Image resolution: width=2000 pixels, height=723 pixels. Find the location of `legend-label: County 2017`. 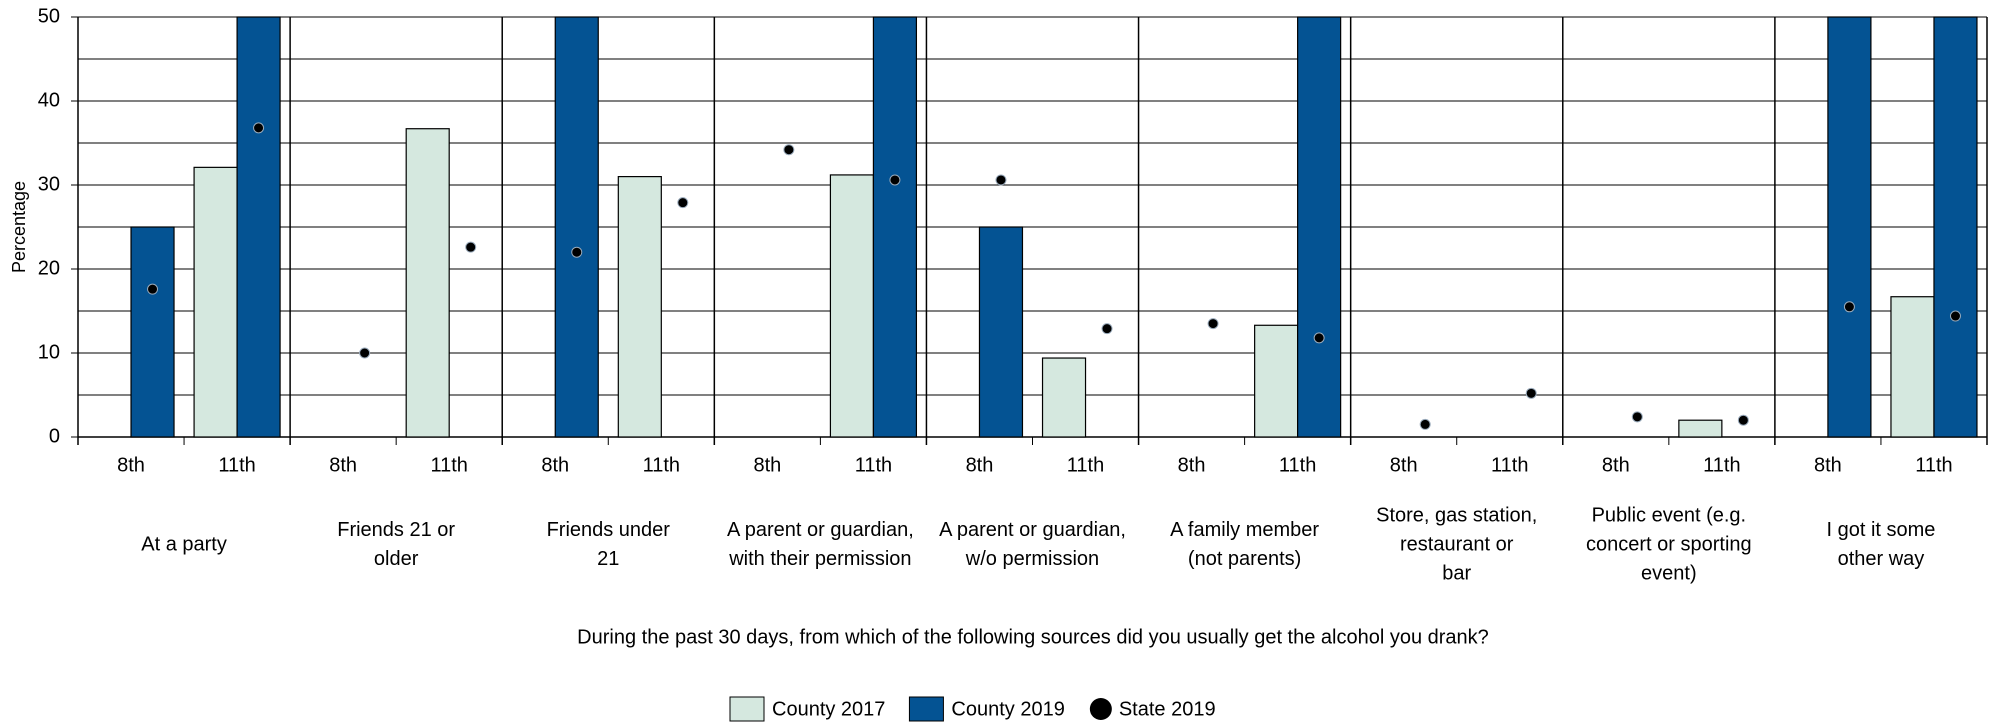

legend-label: County 2017 is located at coordinates (828, 709).